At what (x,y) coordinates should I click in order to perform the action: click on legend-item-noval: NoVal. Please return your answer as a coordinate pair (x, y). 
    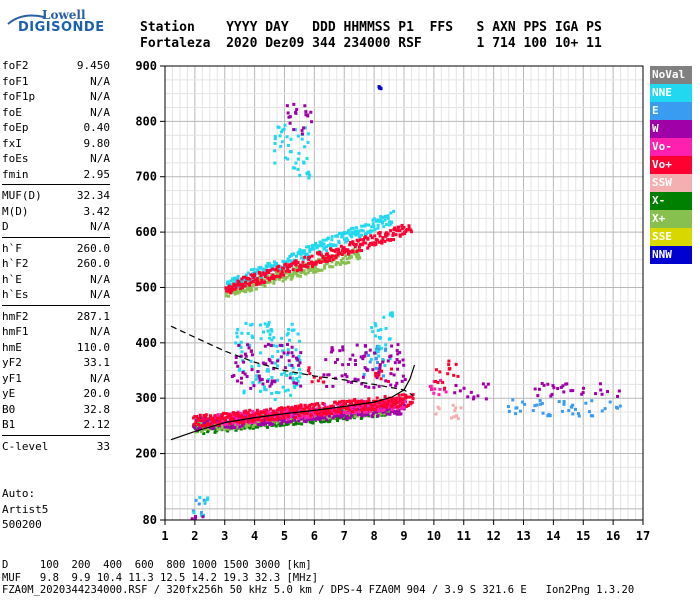
    Looking at the image, I should click on (671, 75).